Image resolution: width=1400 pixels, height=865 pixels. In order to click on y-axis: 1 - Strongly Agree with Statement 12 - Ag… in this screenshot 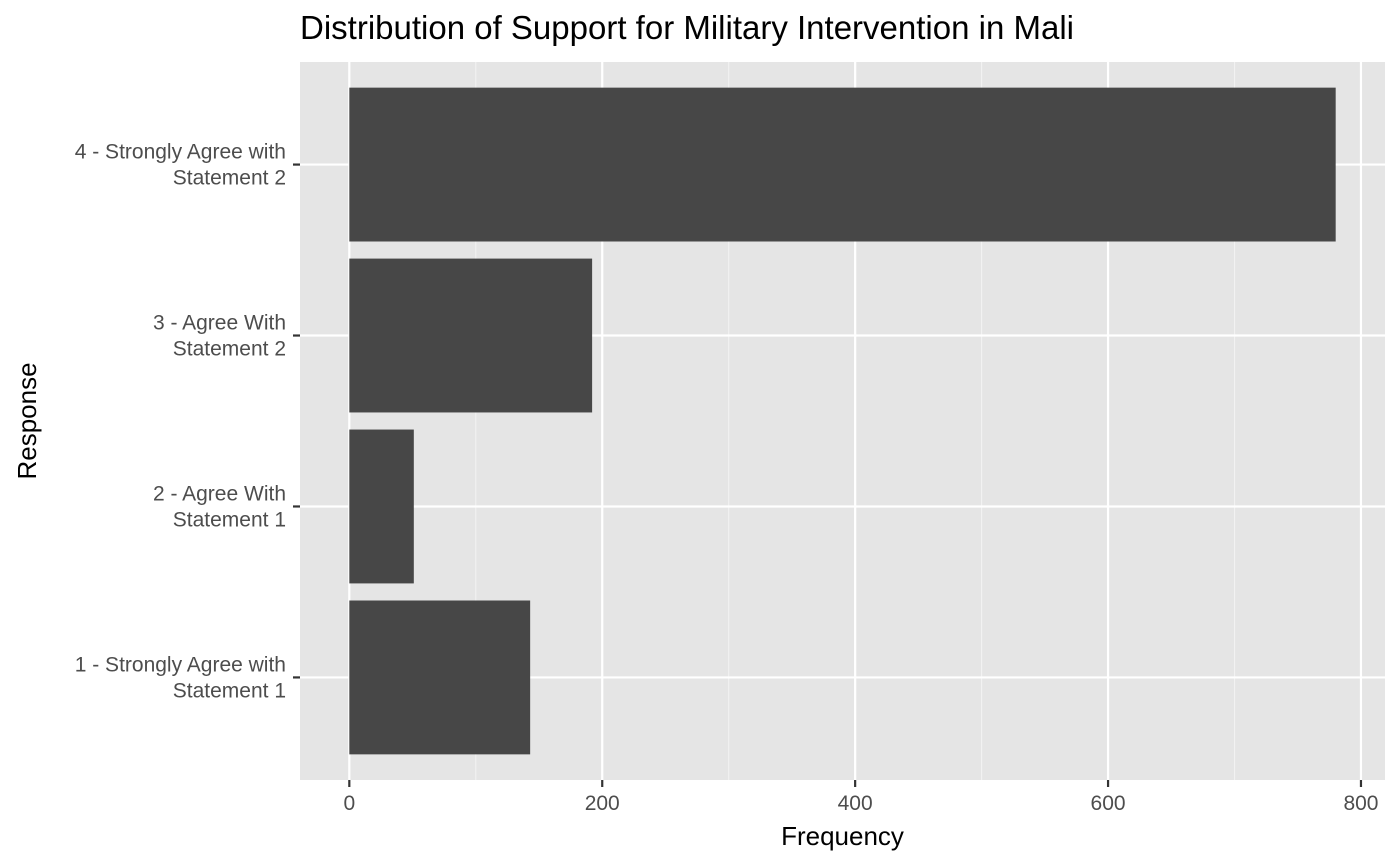, I will do `click(187, 421)`.